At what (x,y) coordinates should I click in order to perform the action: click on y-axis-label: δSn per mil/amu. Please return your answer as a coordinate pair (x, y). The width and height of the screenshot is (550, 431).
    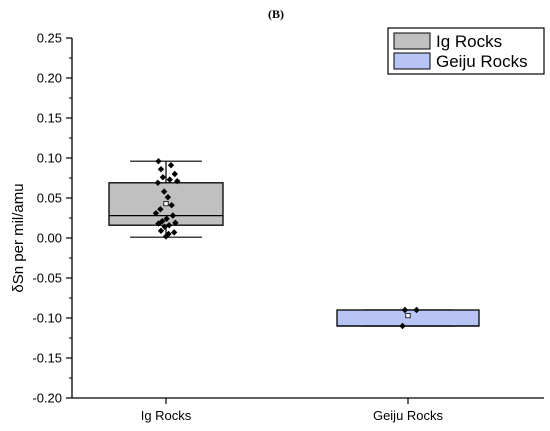
    Looking at the image, I should click on (18, 237).